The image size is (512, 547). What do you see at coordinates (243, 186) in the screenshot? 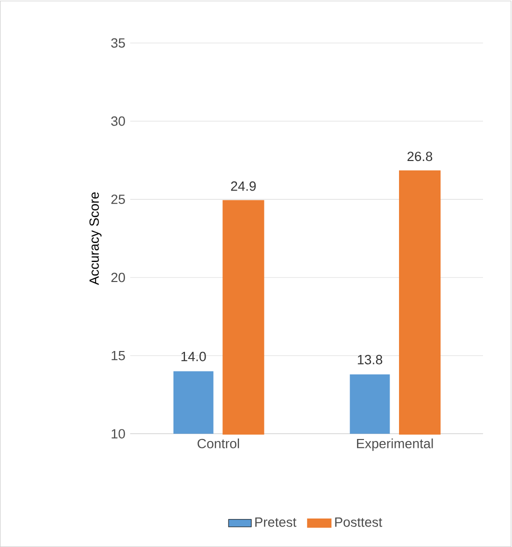
I see `data-label: 24.9` at bounding box center [243, 186].